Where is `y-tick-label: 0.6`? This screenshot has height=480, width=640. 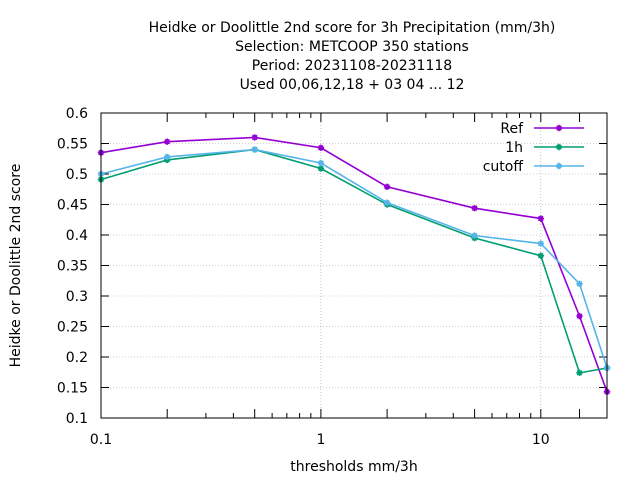 y-tick-label: 0.6 is located at coordinates (77, 114).